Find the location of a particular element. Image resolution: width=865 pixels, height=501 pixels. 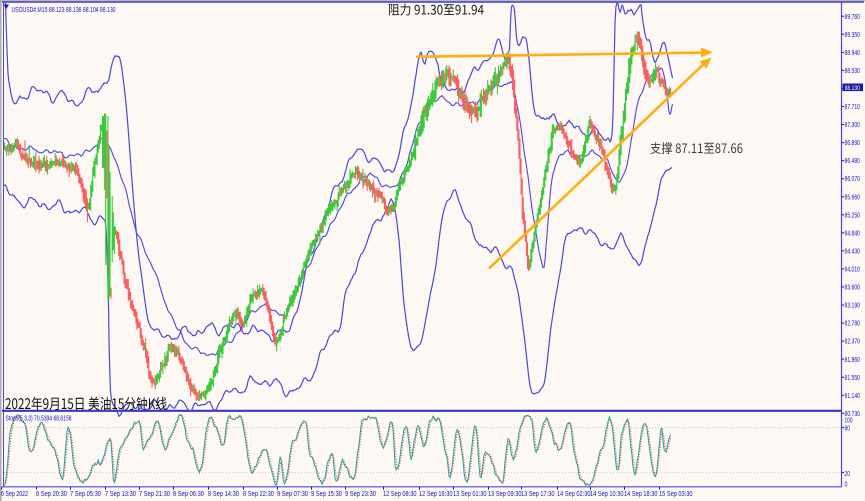

svg-text: 85.660 is located at coordinates (853, 197).